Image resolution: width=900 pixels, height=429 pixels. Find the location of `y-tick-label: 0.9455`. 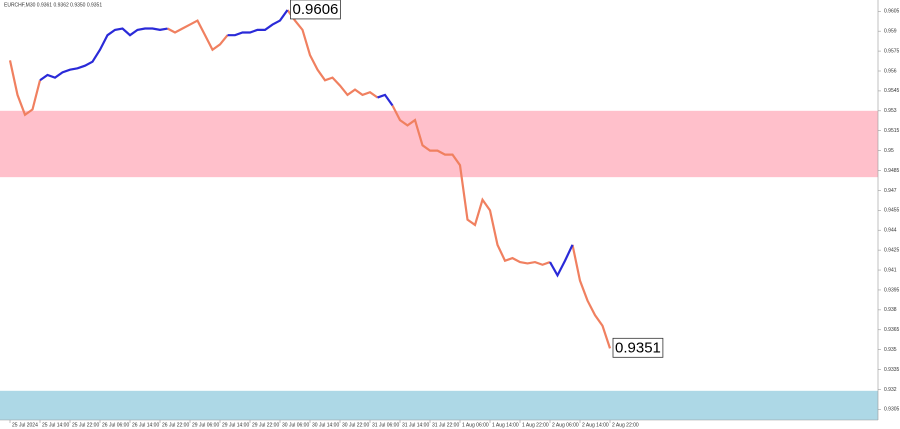

y-tick-label: 0.9455 is located at coordinates (892, 211).